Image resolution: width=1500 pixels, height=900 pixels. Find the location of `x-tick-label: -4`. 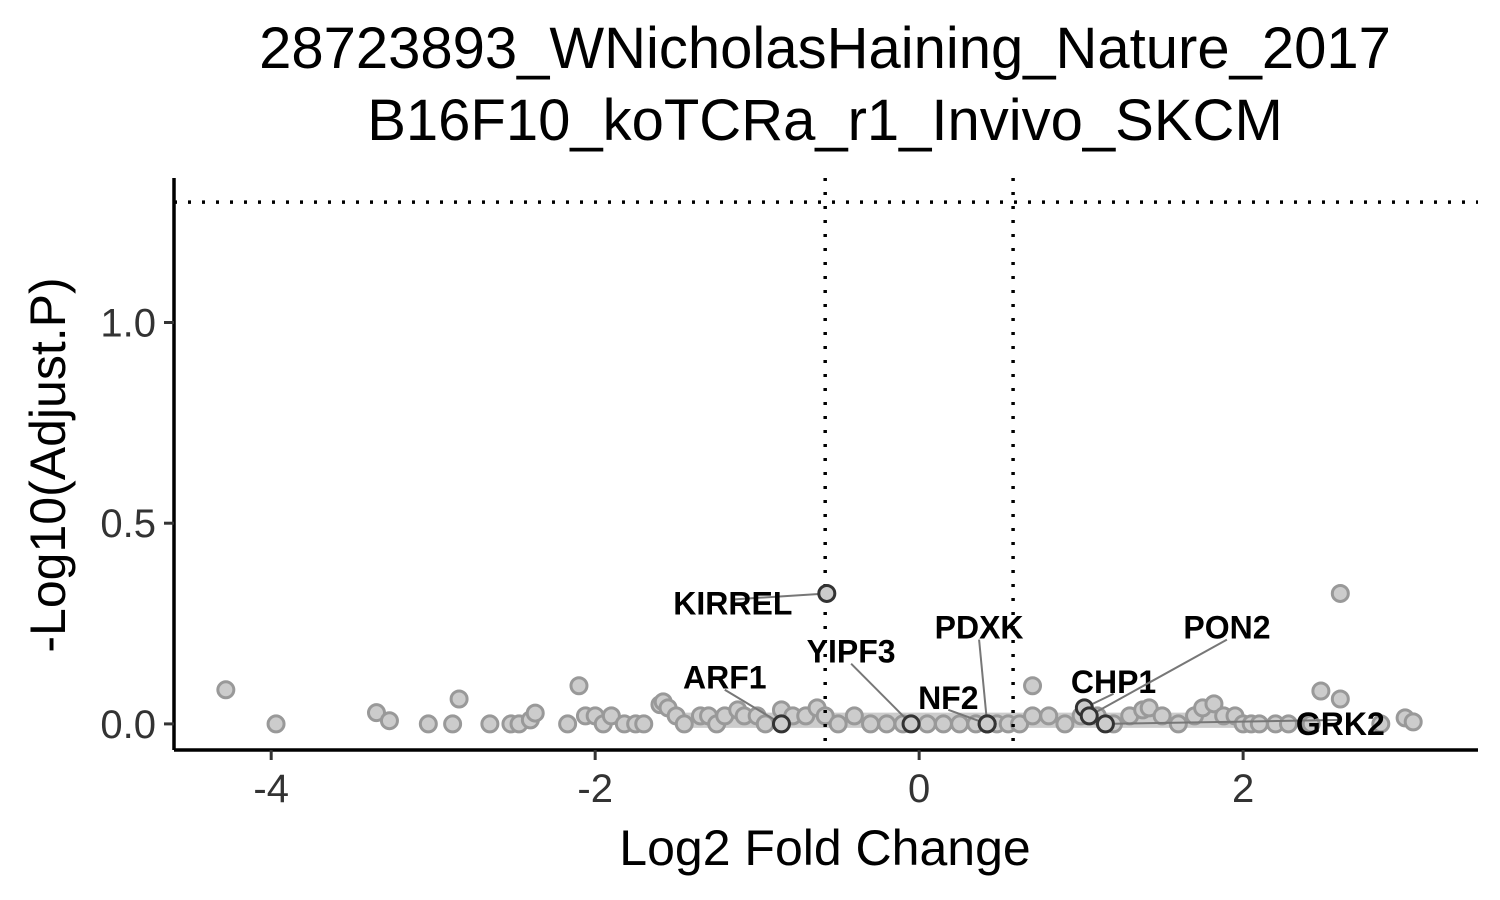

x-tick-label: -4 is located at coordinates (271, 789).